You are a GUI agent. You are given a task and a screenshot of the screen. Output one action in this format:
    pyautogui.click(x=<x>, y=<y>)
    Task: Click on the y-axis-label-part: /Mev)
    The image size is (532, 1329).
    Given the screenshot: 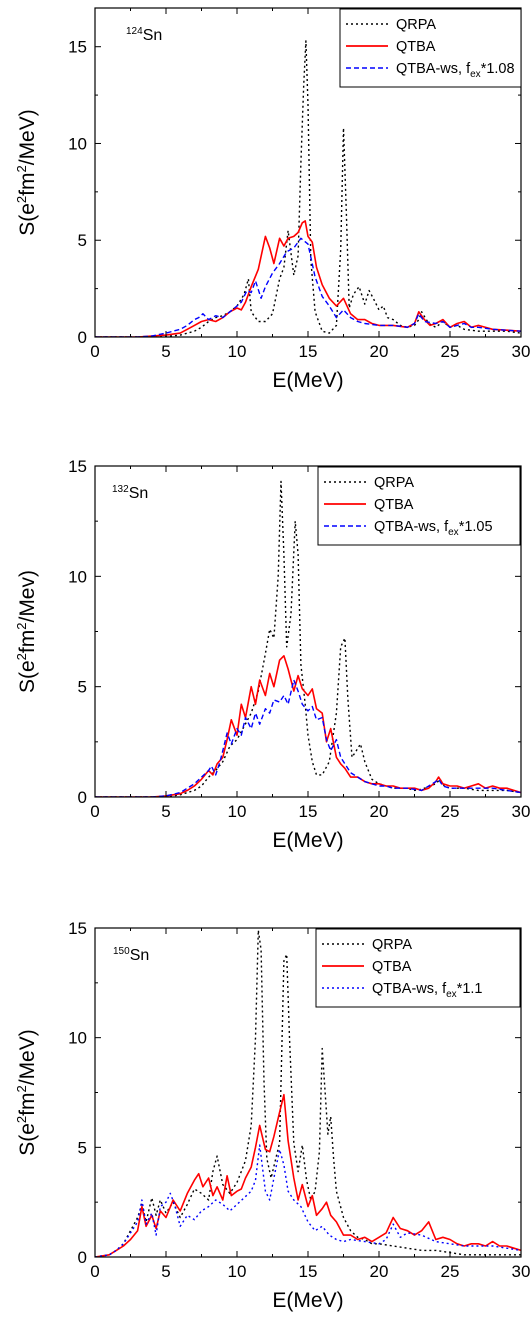 What is the action you would take?
    pyautogui.click(x=27, y=596)
    